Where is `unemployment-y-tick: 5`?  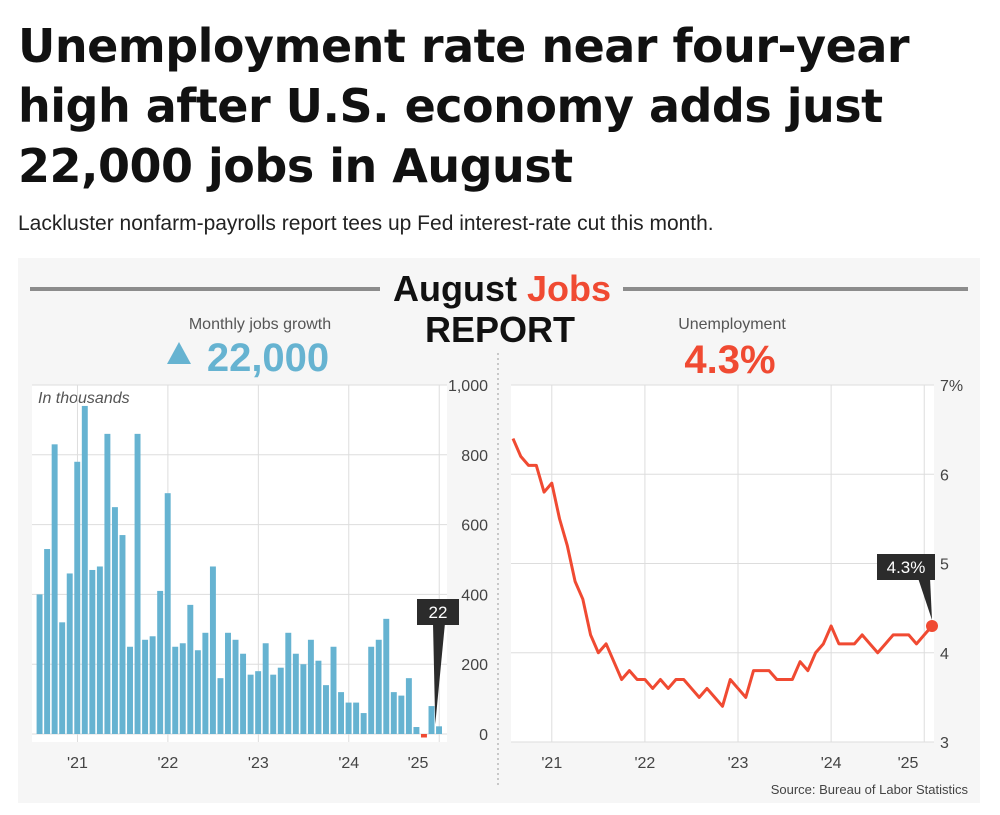 unemployment-y-tick: 5 is located at coordinates (944, 565).